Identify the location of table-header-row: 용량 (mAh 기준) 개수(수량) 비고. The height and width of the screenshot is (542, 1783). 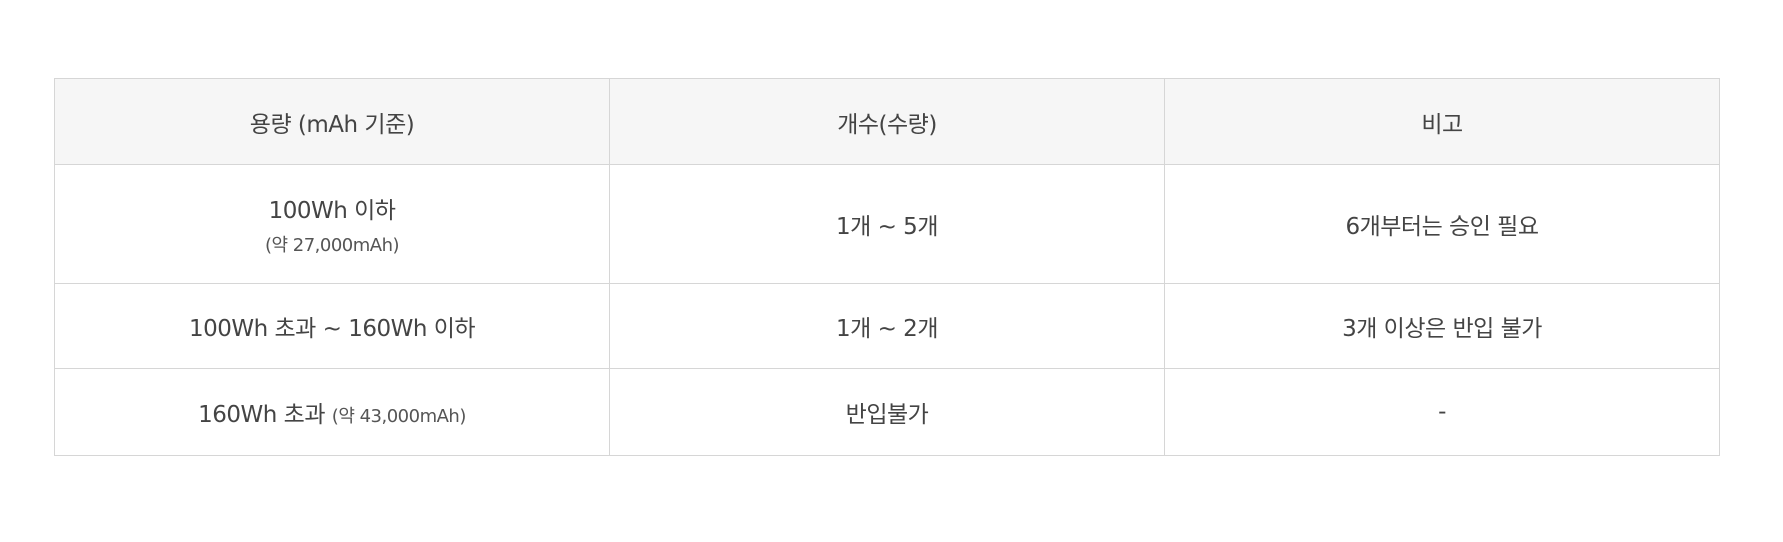
(887, 121).